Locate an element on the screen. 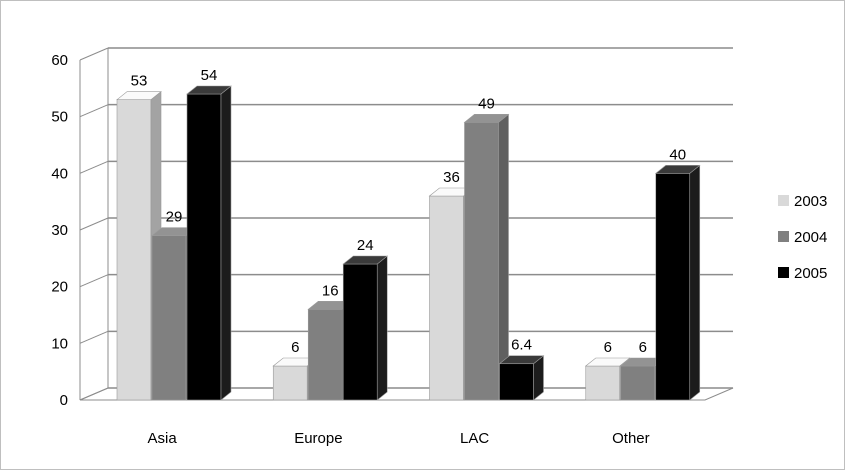  bar-europe-2003 is located at coordinates (290, 383).